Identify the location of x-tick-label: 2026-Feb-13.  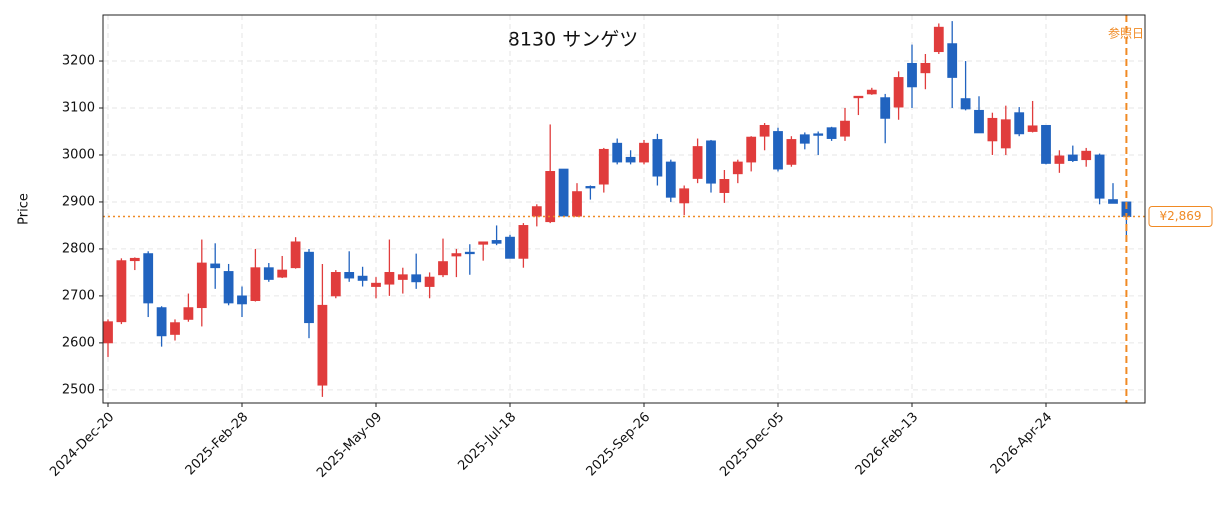
(887, 444).